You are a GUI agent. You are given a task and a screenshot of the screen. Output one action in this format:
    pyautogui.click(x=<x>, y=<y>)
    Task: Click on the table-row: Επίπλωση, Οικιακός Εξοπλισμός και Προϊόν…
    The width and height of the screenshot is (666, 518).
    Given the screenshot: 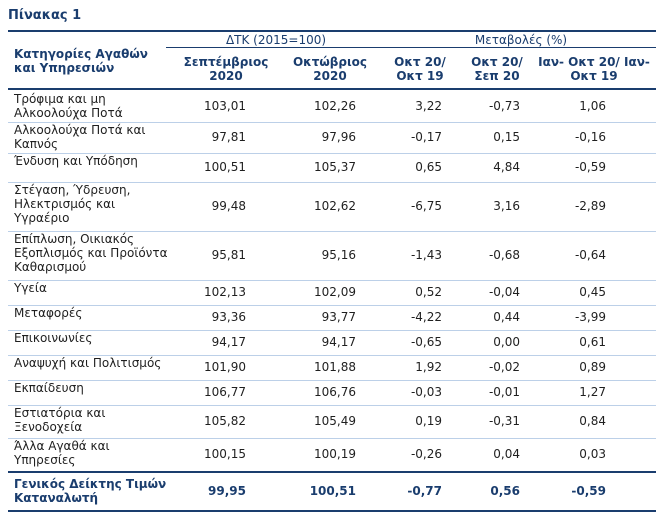 What is the action you would take?
    pyautogui.click(x=332, y=256)
    